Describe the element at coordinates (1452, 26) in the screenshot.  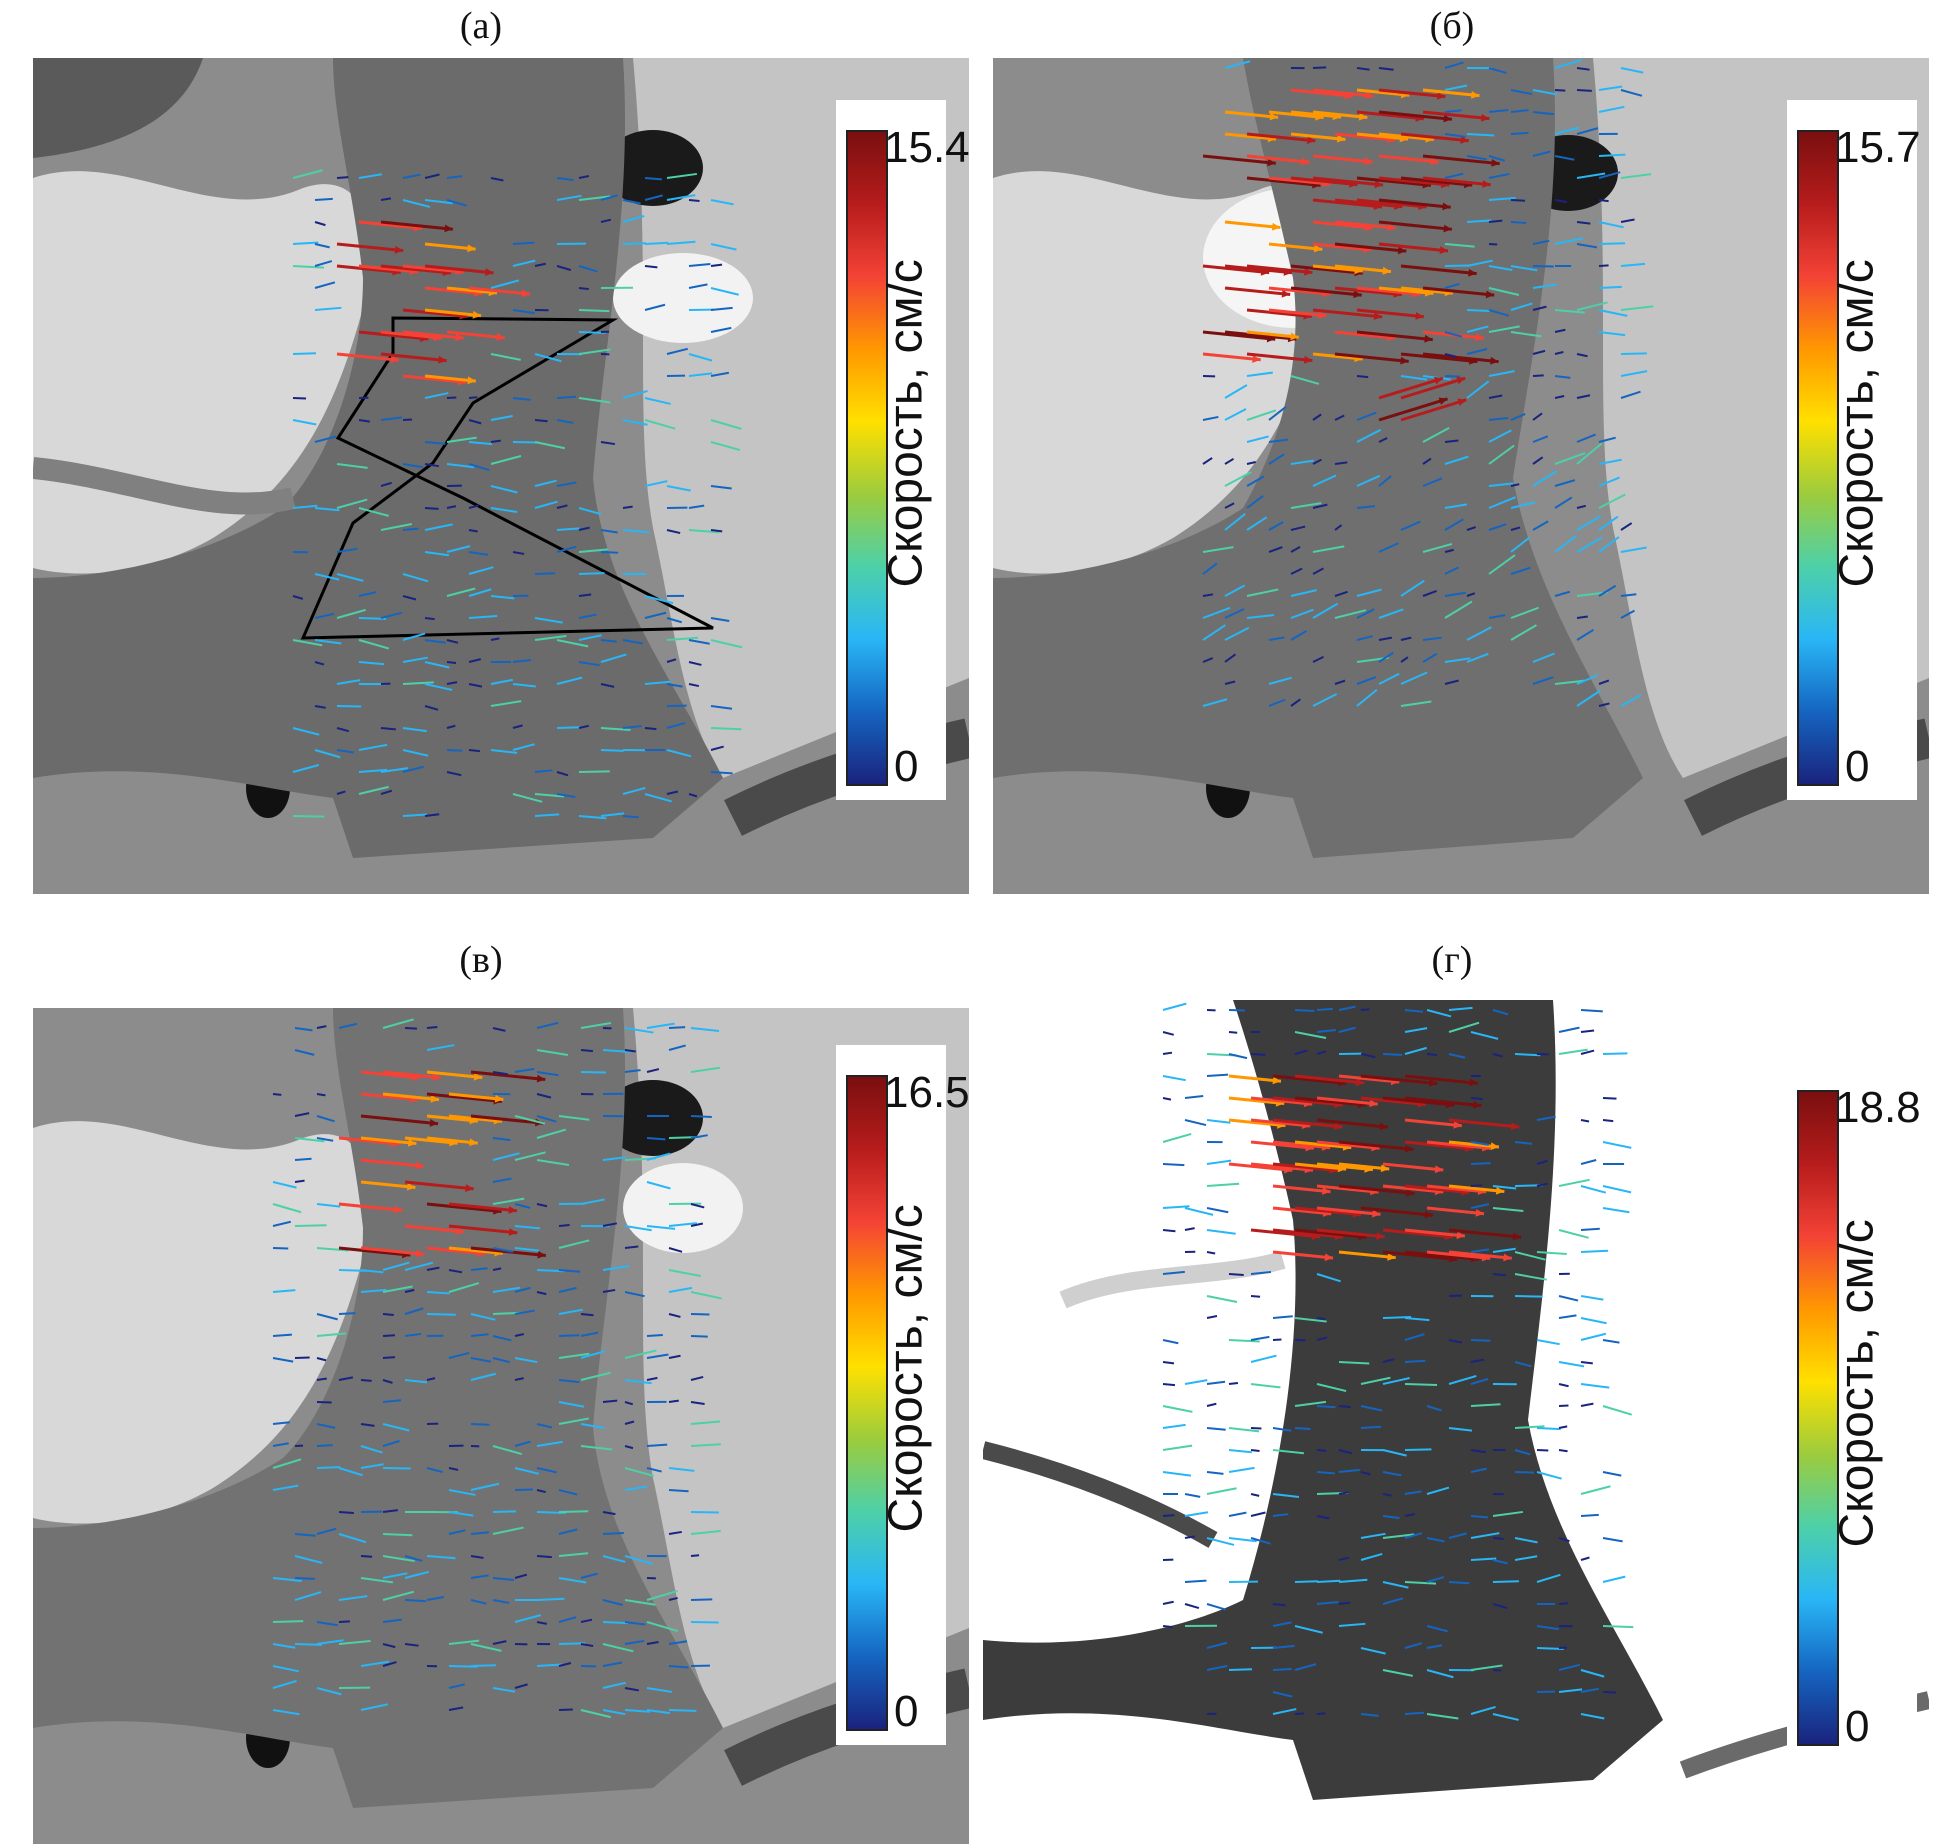
I see `panel-label-b: (б)` at that location.